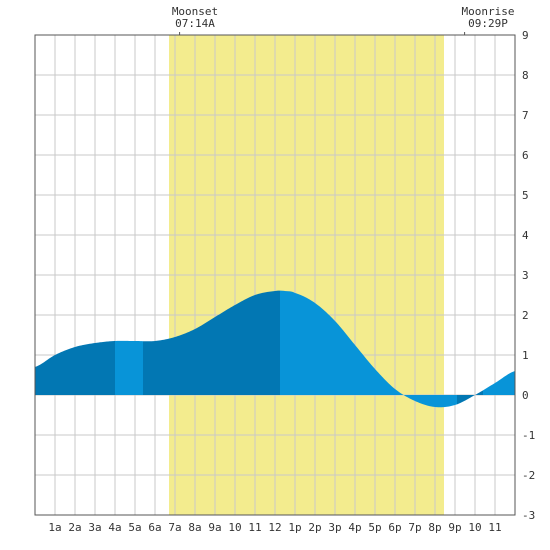 The width and height of the screenshot is (550, 550). I want to click on y-tick-label: 3, so click(525, 275).